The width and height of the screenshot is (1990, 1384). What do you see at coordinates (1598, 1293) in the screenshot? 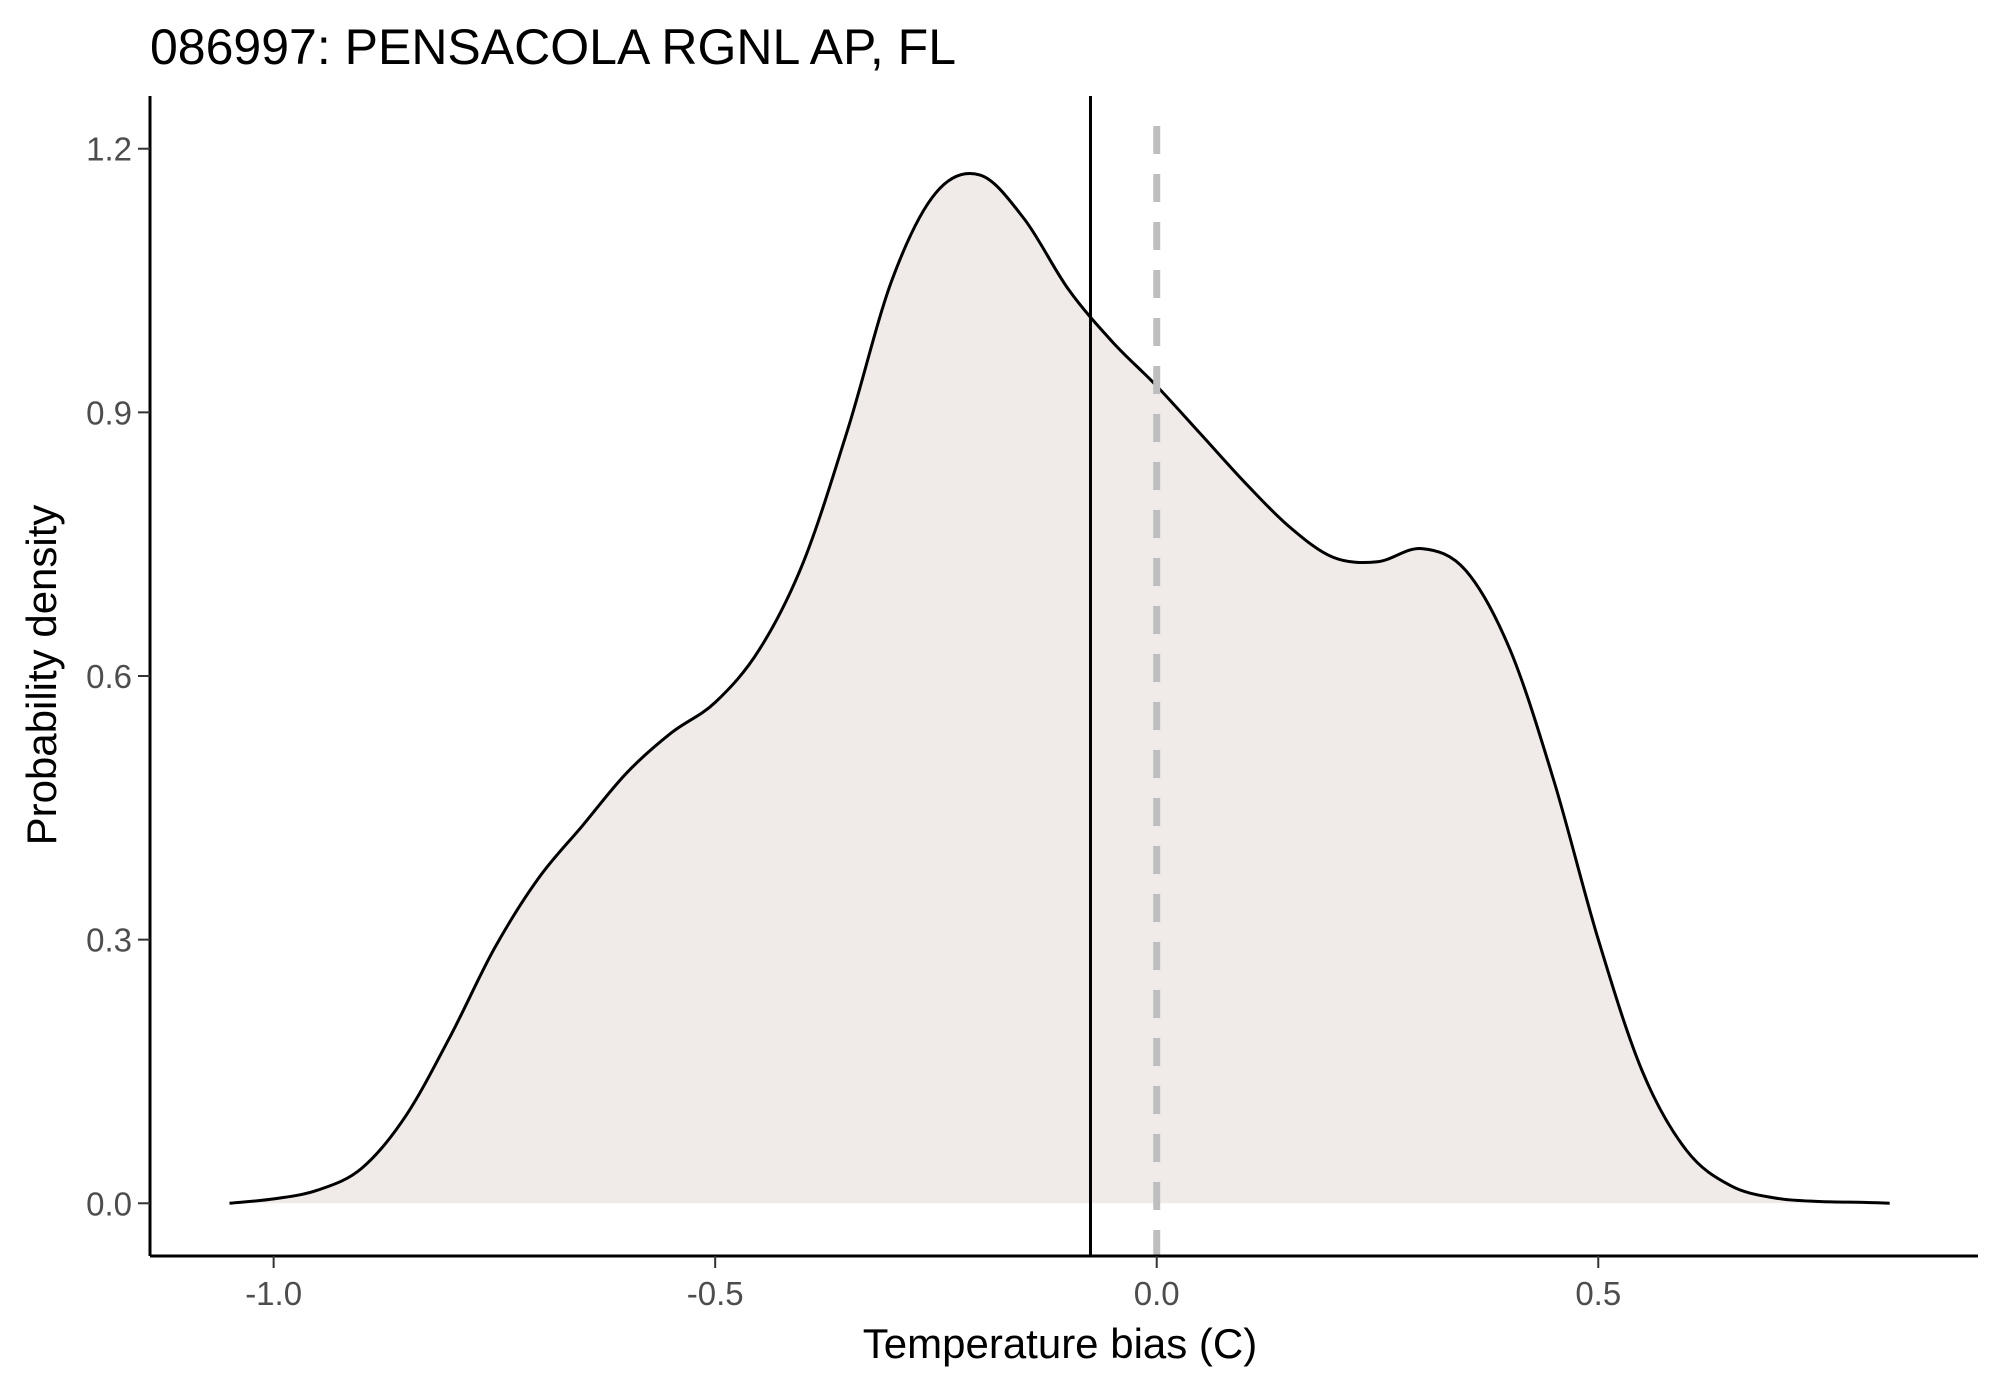
I see `x-tick-label: 0.5` at bounding box center [1598, 1293].